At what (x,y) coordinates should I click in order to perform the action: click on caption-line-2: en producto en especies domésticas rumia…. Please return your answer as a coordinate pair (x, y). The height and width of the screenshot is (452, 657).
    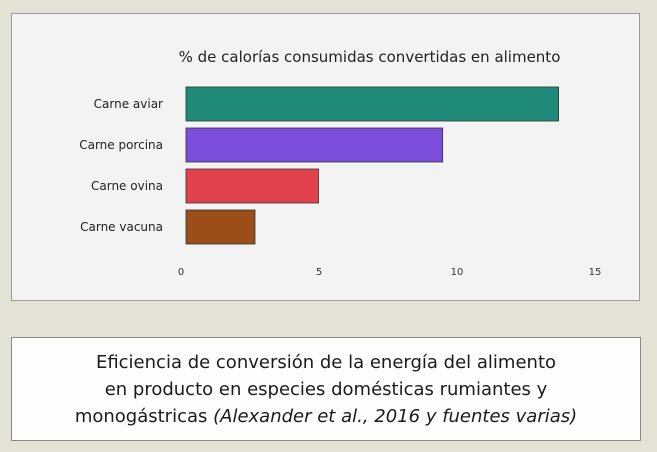
    Looking at the image, I should click on (326, 389).